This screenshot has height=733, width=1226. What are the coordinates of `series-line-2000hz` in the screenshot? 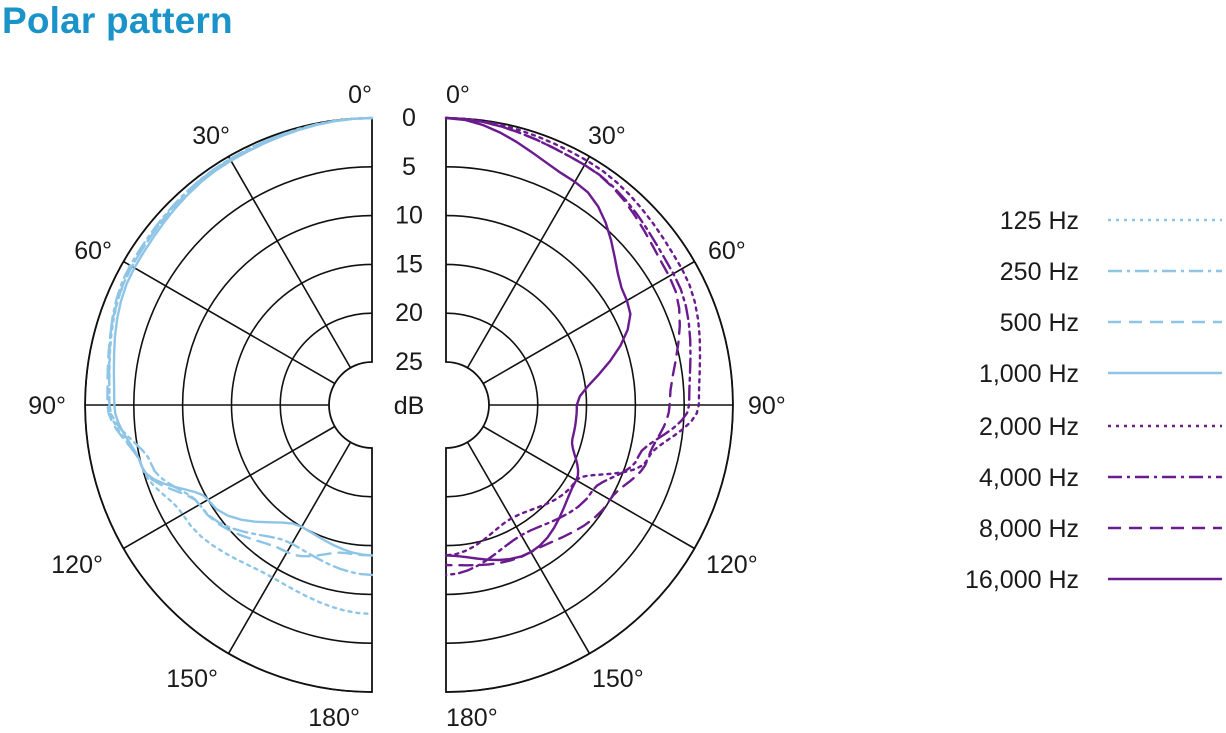 It's located at (573, 336).